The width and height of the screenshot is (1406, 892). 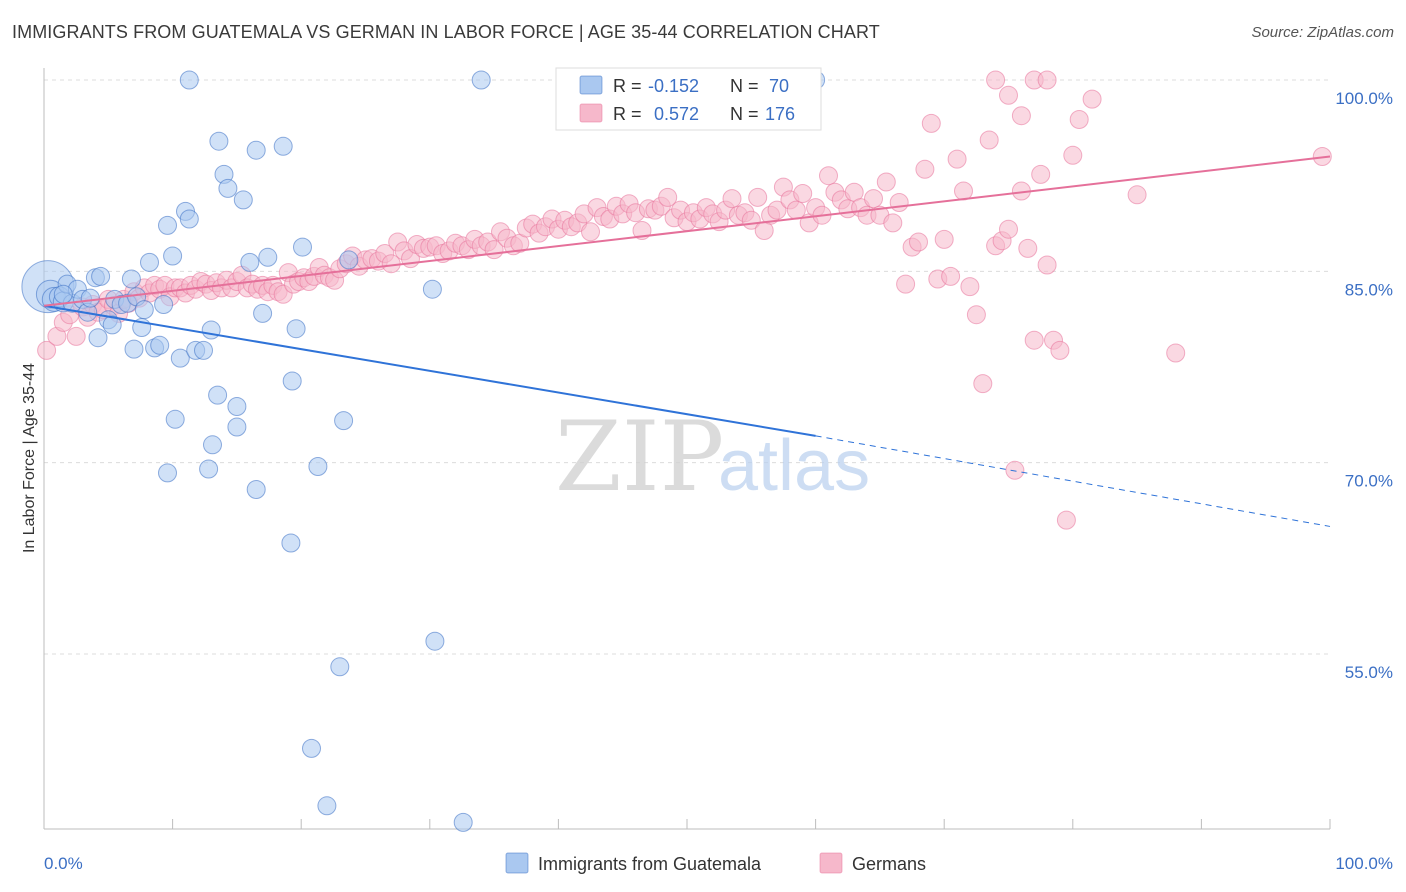 What do you see at coordinates (1322, 32) in the screenshot?
I see `chart-source: Source: ZipAtlas.com` at bounding box center [1322, 32].